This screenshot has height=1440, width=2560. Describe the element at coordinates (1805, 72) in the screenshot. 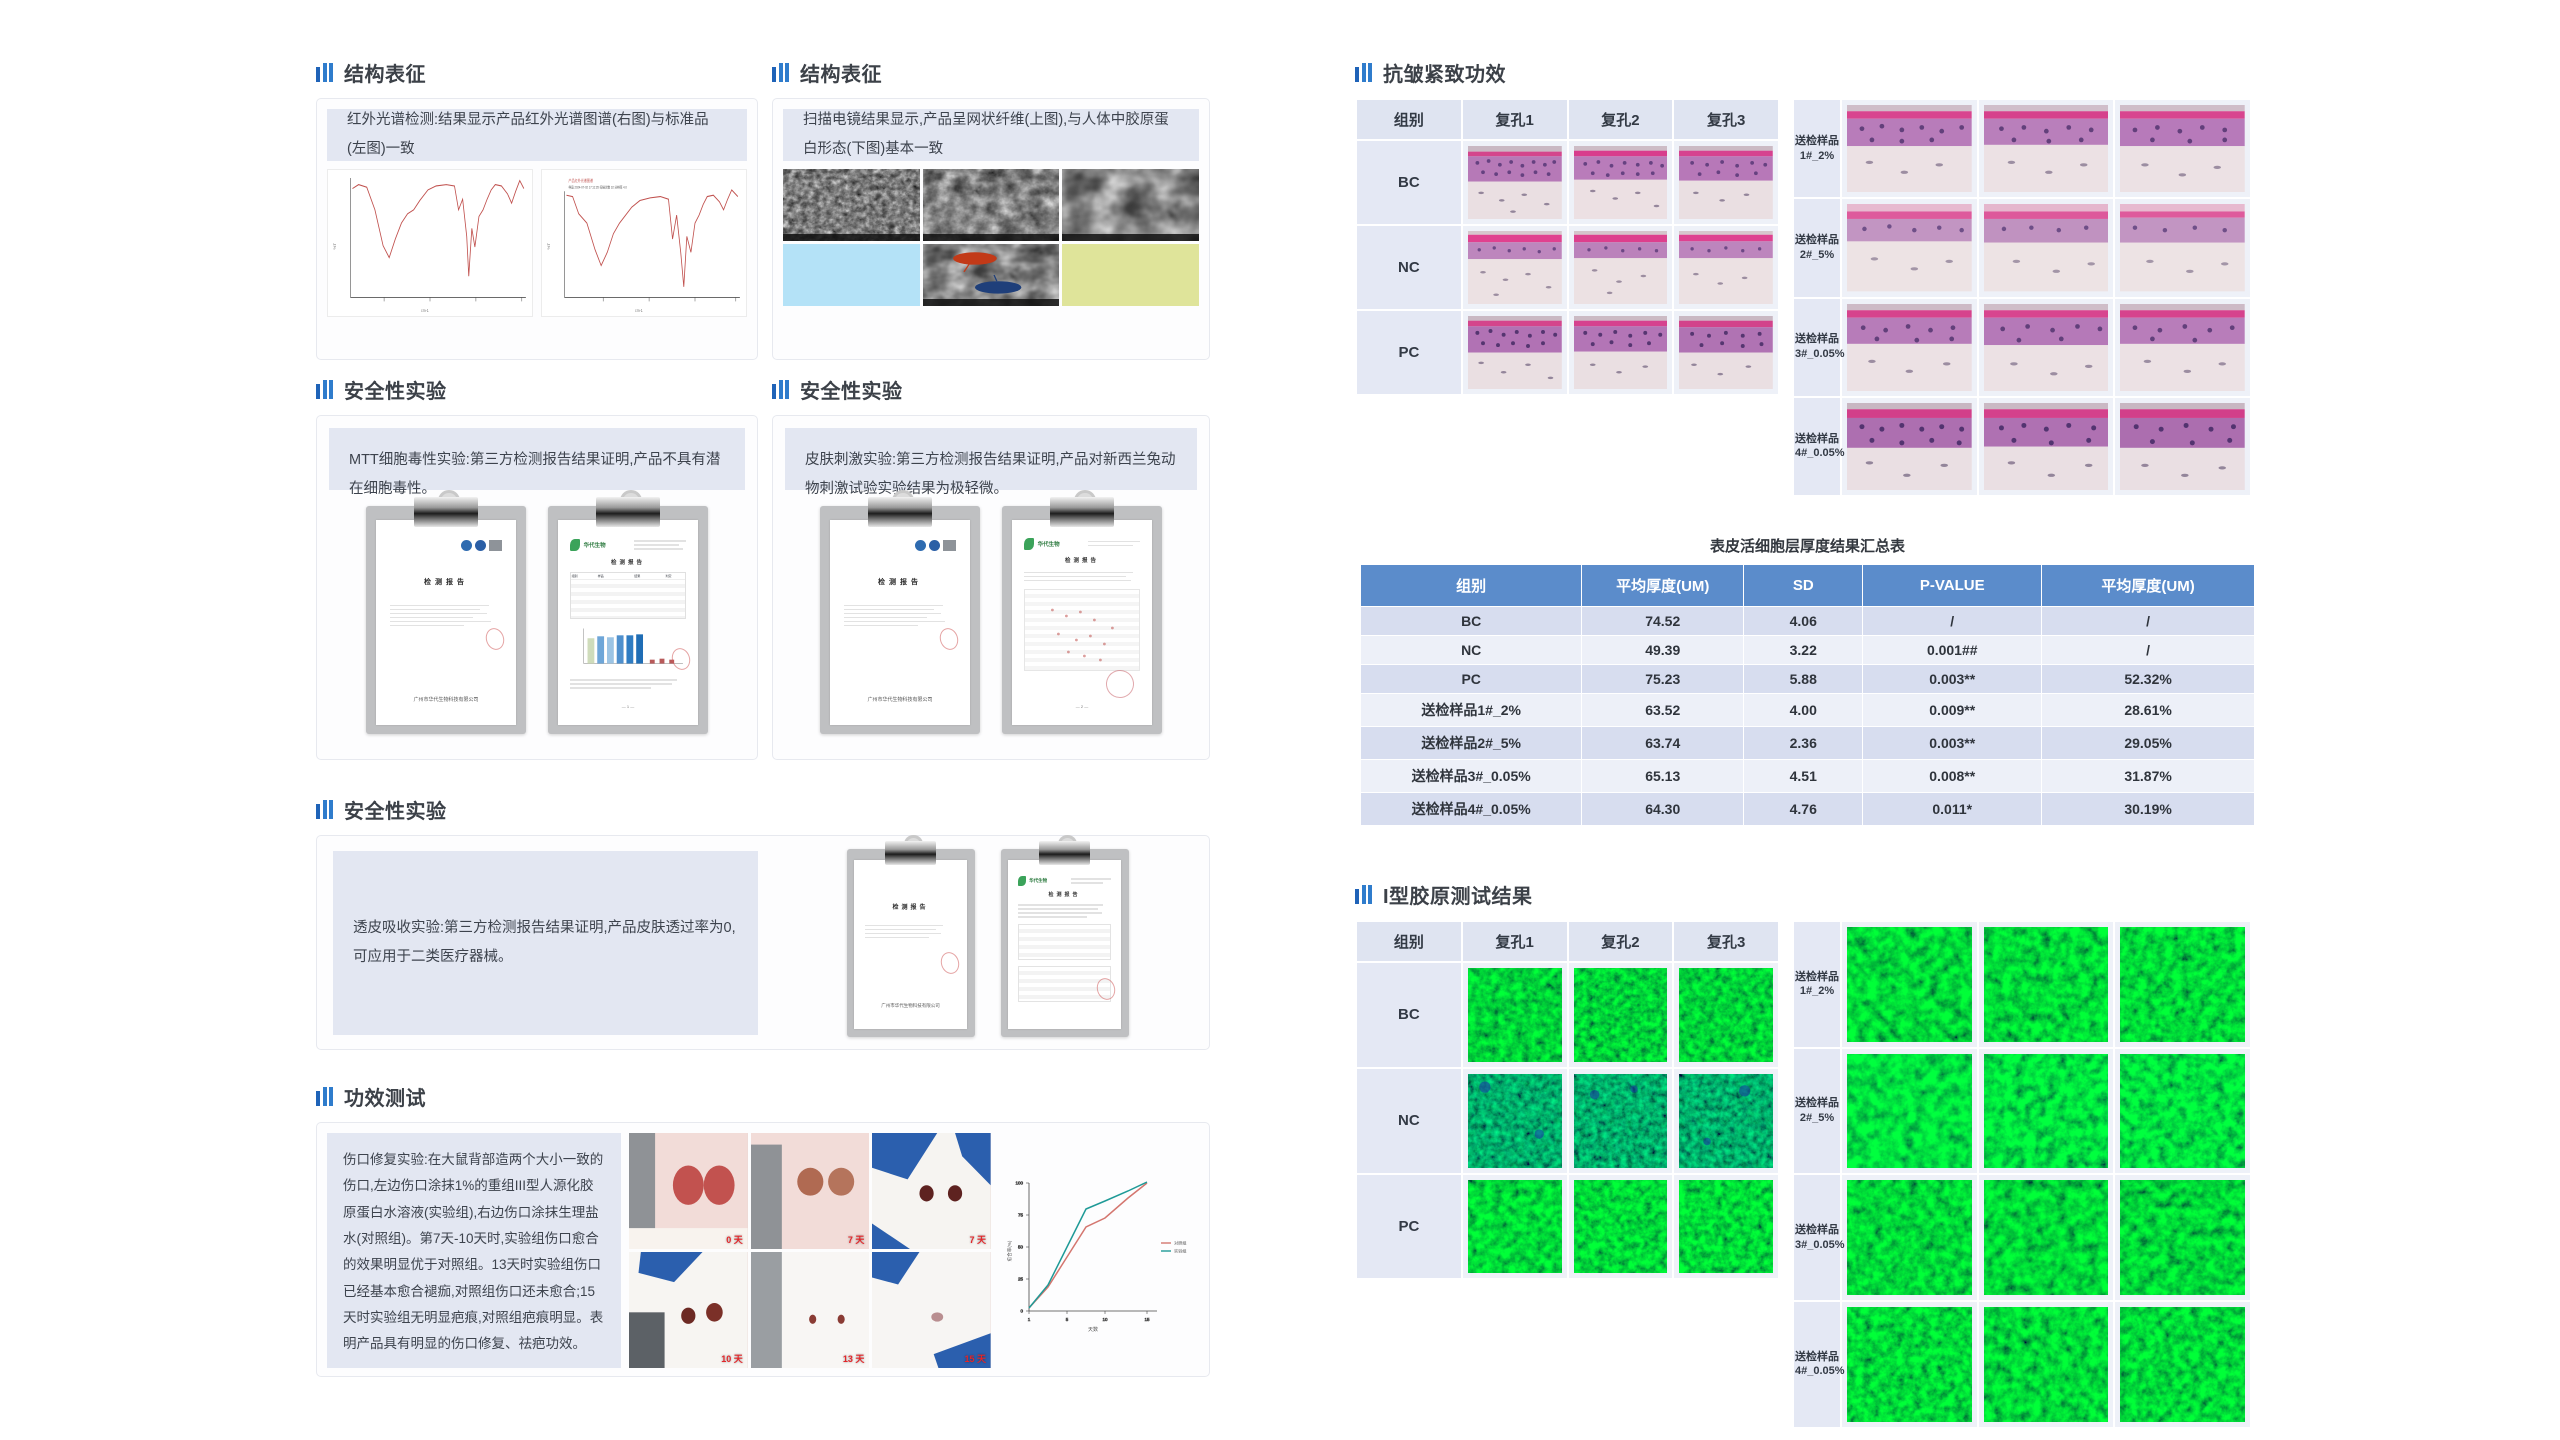

I see `section-heading: 抗皱紧致功效` at that location.